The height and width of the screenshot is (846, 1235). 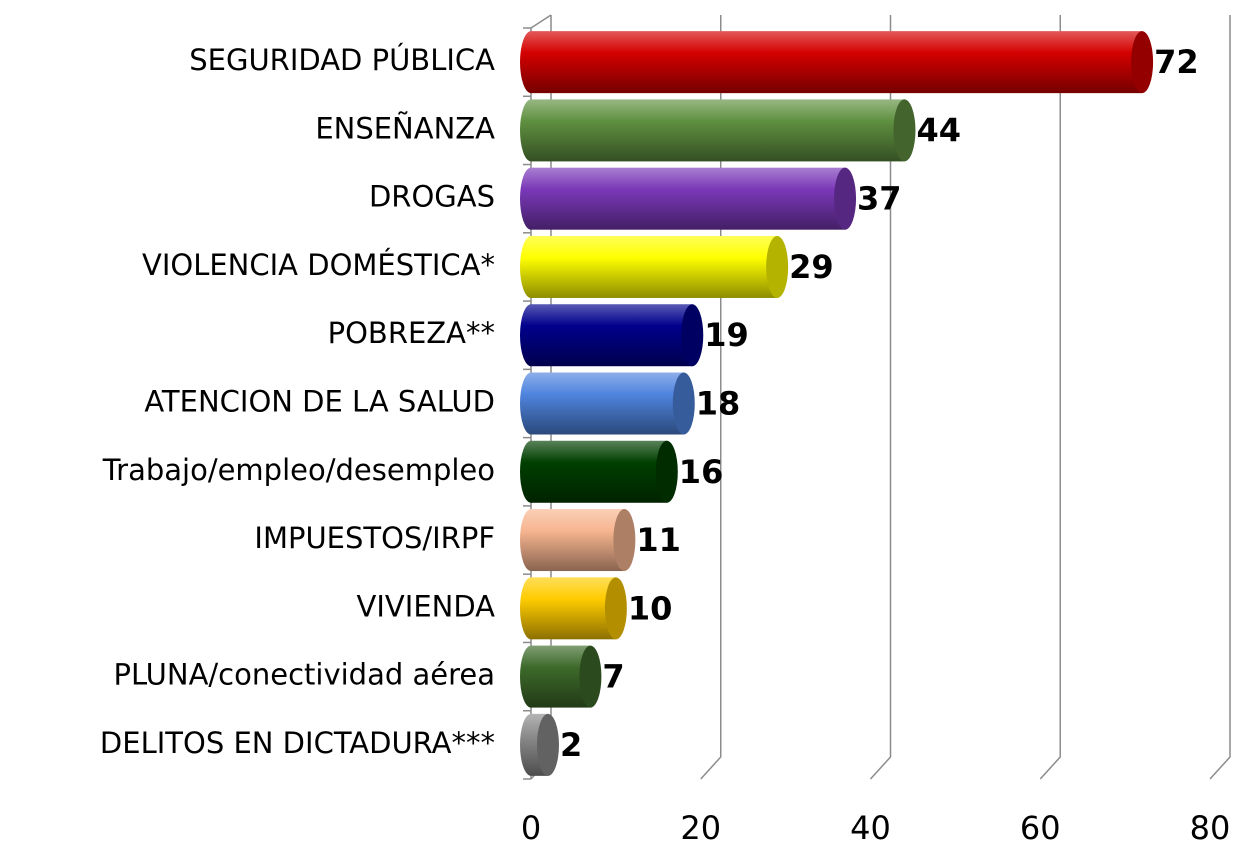 What do you see at coordinates (571, 745) in the screenshot?
I see `value-label: 2` at bounding box center [571, 745].